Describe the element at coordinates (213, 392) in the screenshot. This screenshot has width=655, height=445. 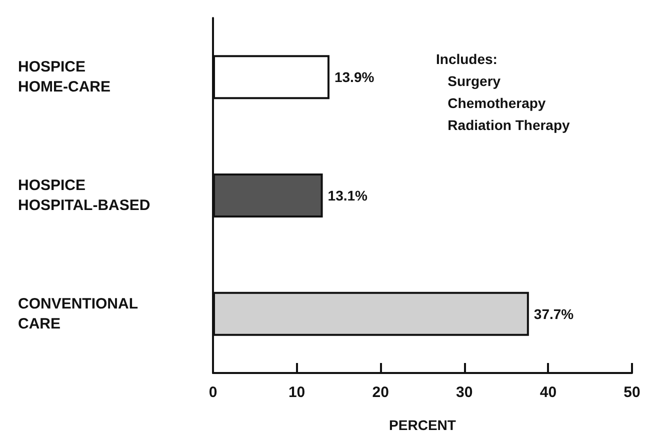
I see `x-tick-label: 0` at that location.